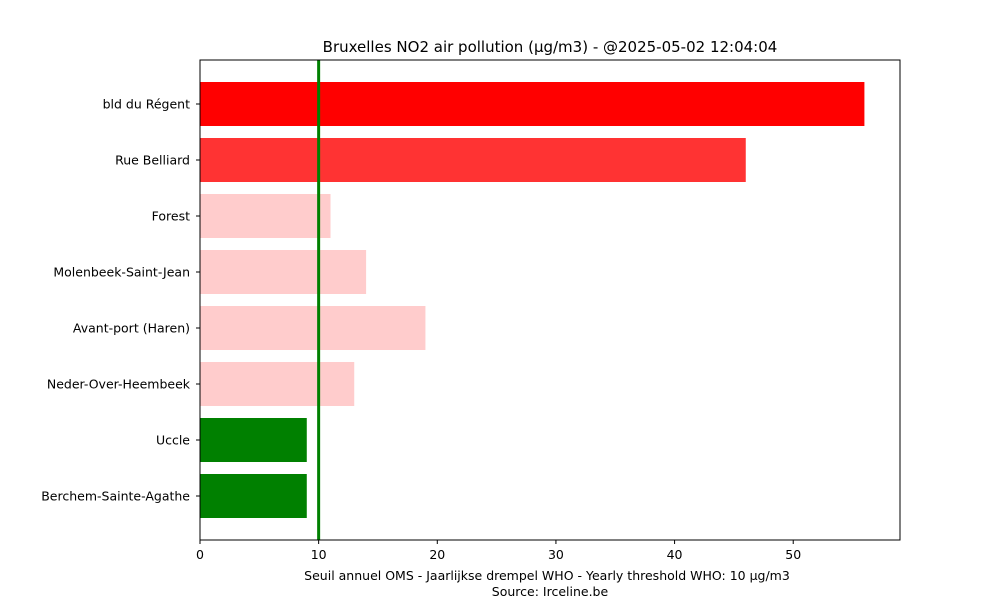 This screenshot has width=1000, height=600. What do you see at coordinates (121, 272) in the screenshot?
I see `y-tick-label-3: Molenbeek-Saint-Jean` at bounding box center [121, 272].